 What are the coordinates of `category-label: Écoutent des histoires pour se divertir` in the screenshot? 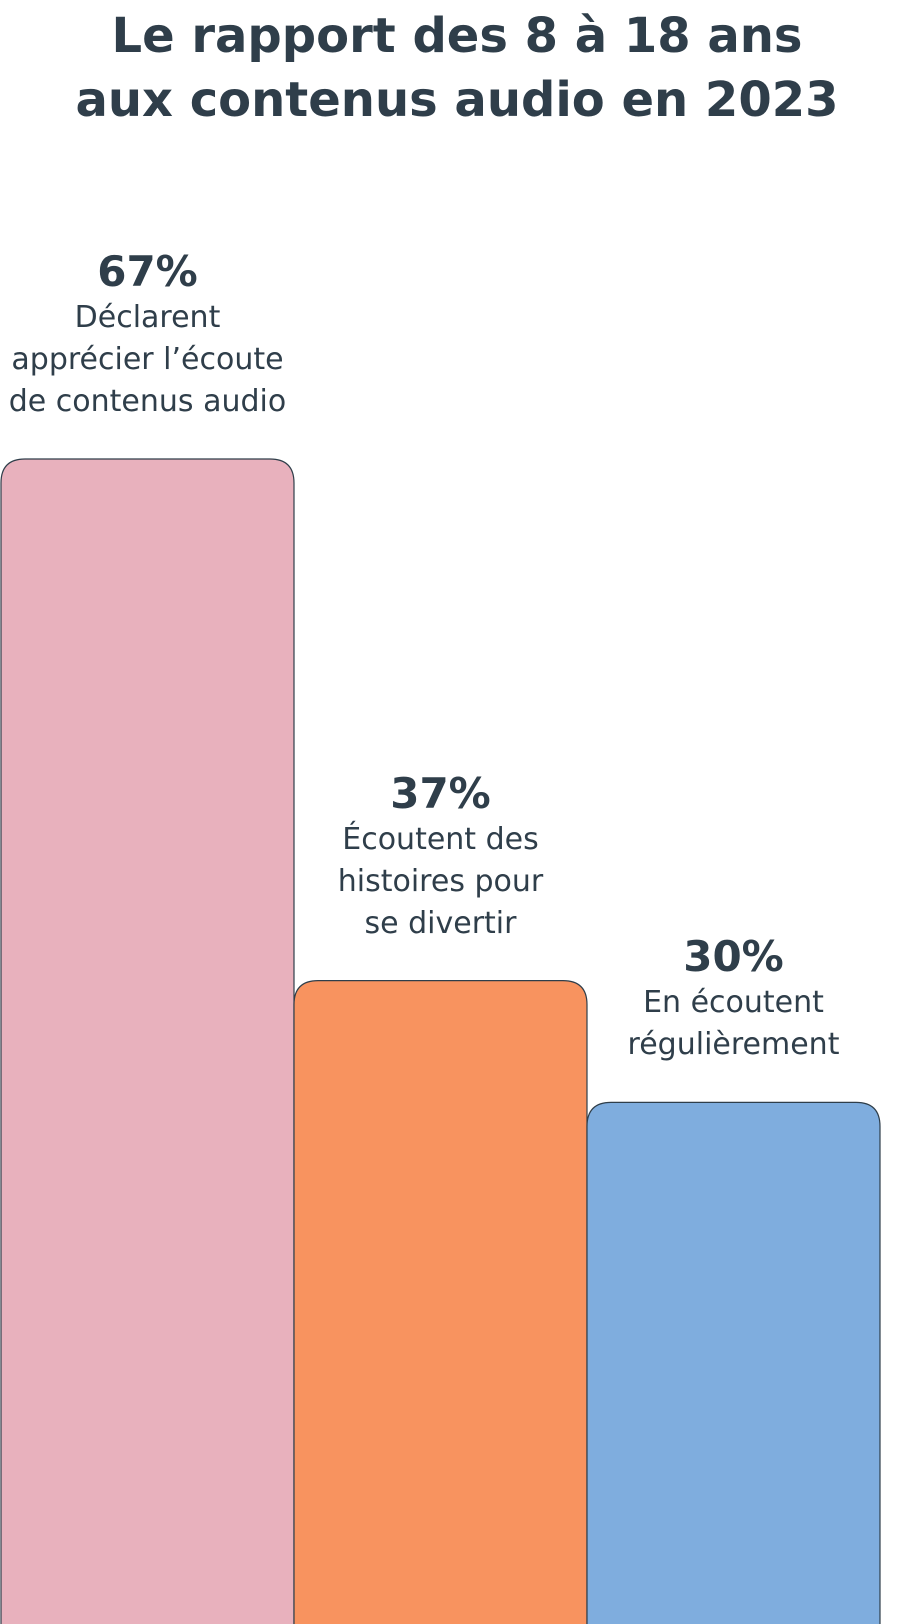 It's located at (440, 881).